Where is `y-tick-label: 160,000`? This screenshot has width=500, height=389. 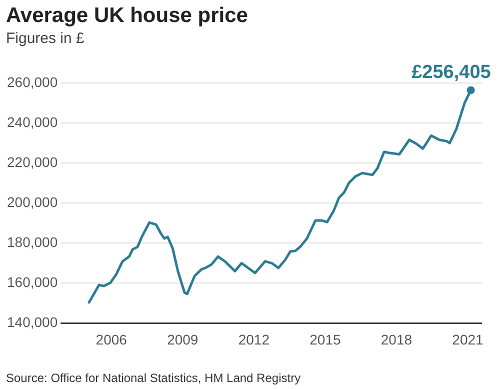
y-tick-label: 160,000 is located at coordinates (32, 282).